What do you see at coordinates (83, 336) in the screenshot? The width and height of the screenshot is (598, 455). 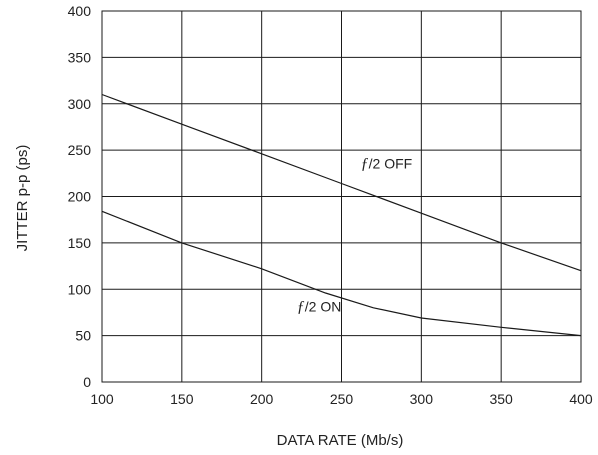 I see `y-tick-label-50: 50` at bounding box center [83, 336].